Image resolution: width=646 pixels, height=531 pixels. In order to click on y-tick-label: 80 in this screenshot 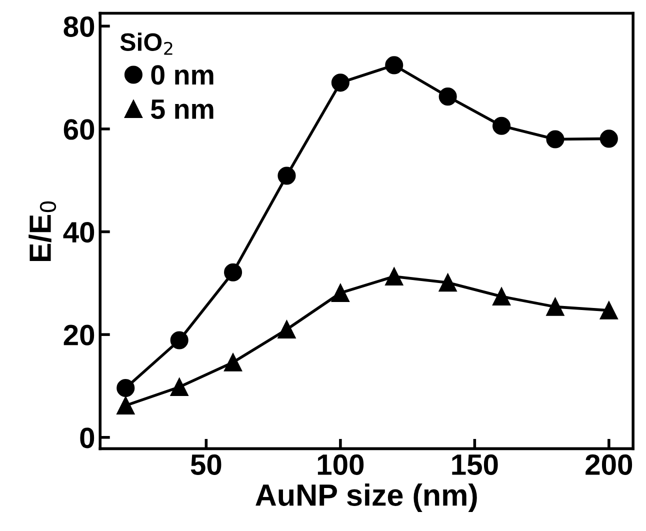, I will do `click(79, 26)`.